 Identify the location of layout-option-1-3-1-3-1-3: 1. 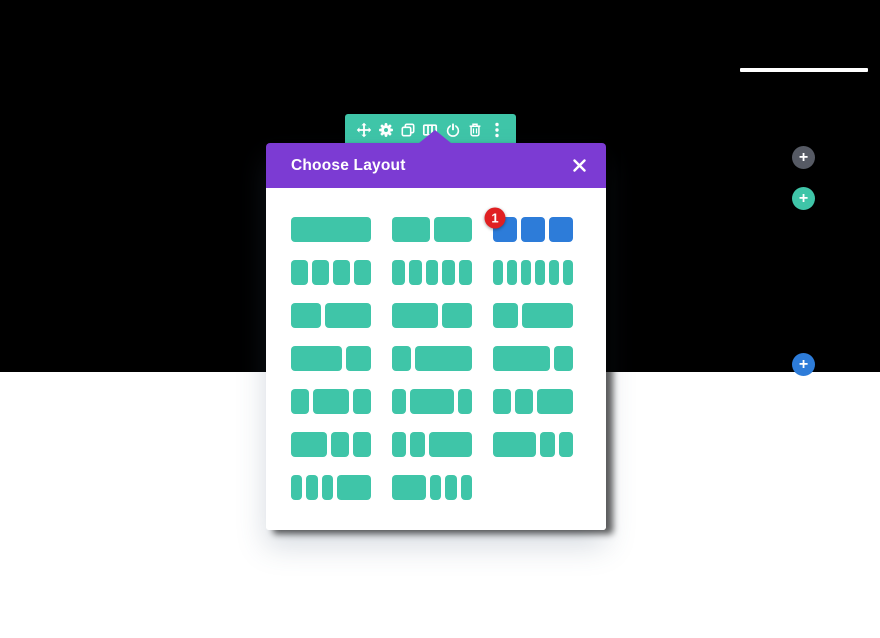
(528, 224).